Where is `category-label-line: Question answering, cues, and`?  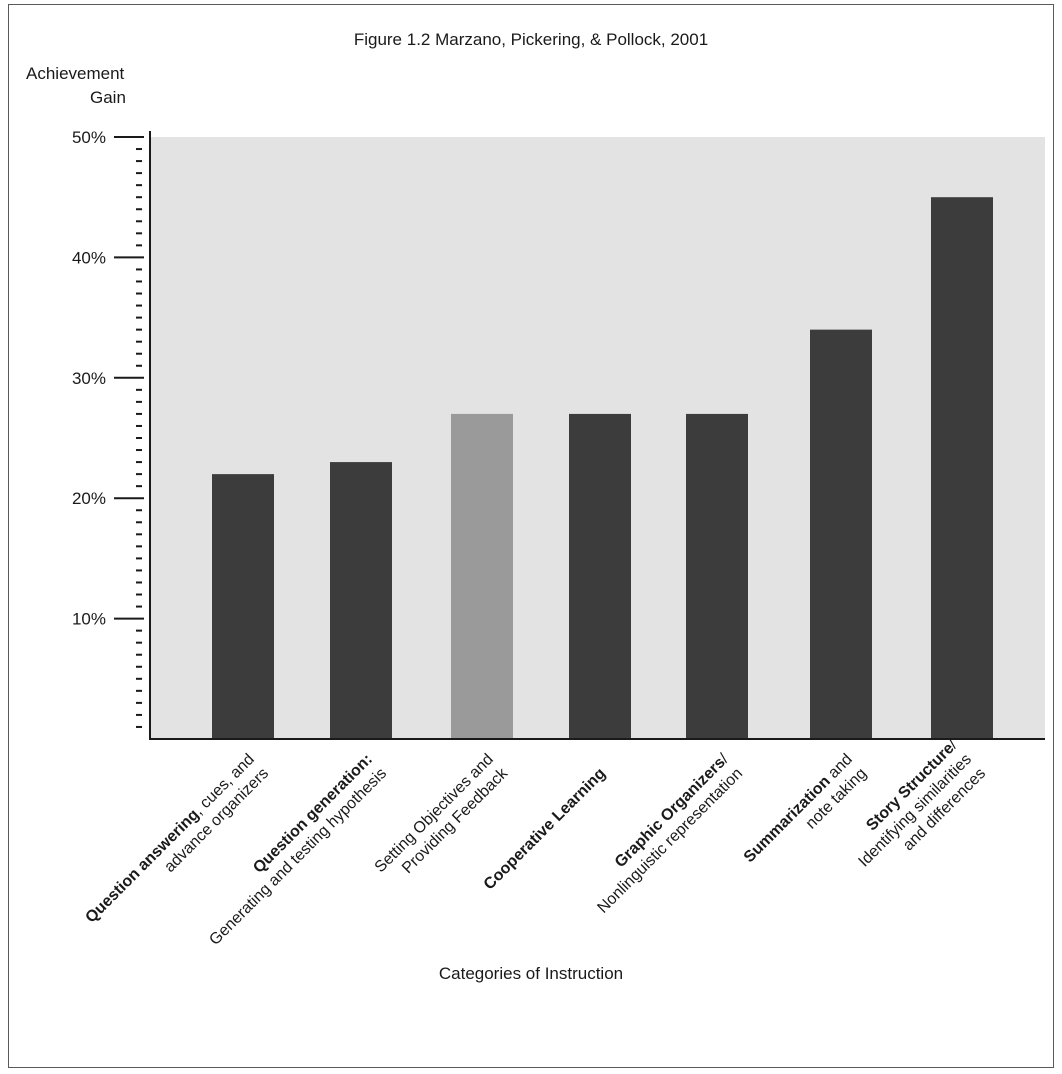
category-label-line: Question answering, cues, and is located at coordinates (170, 839).